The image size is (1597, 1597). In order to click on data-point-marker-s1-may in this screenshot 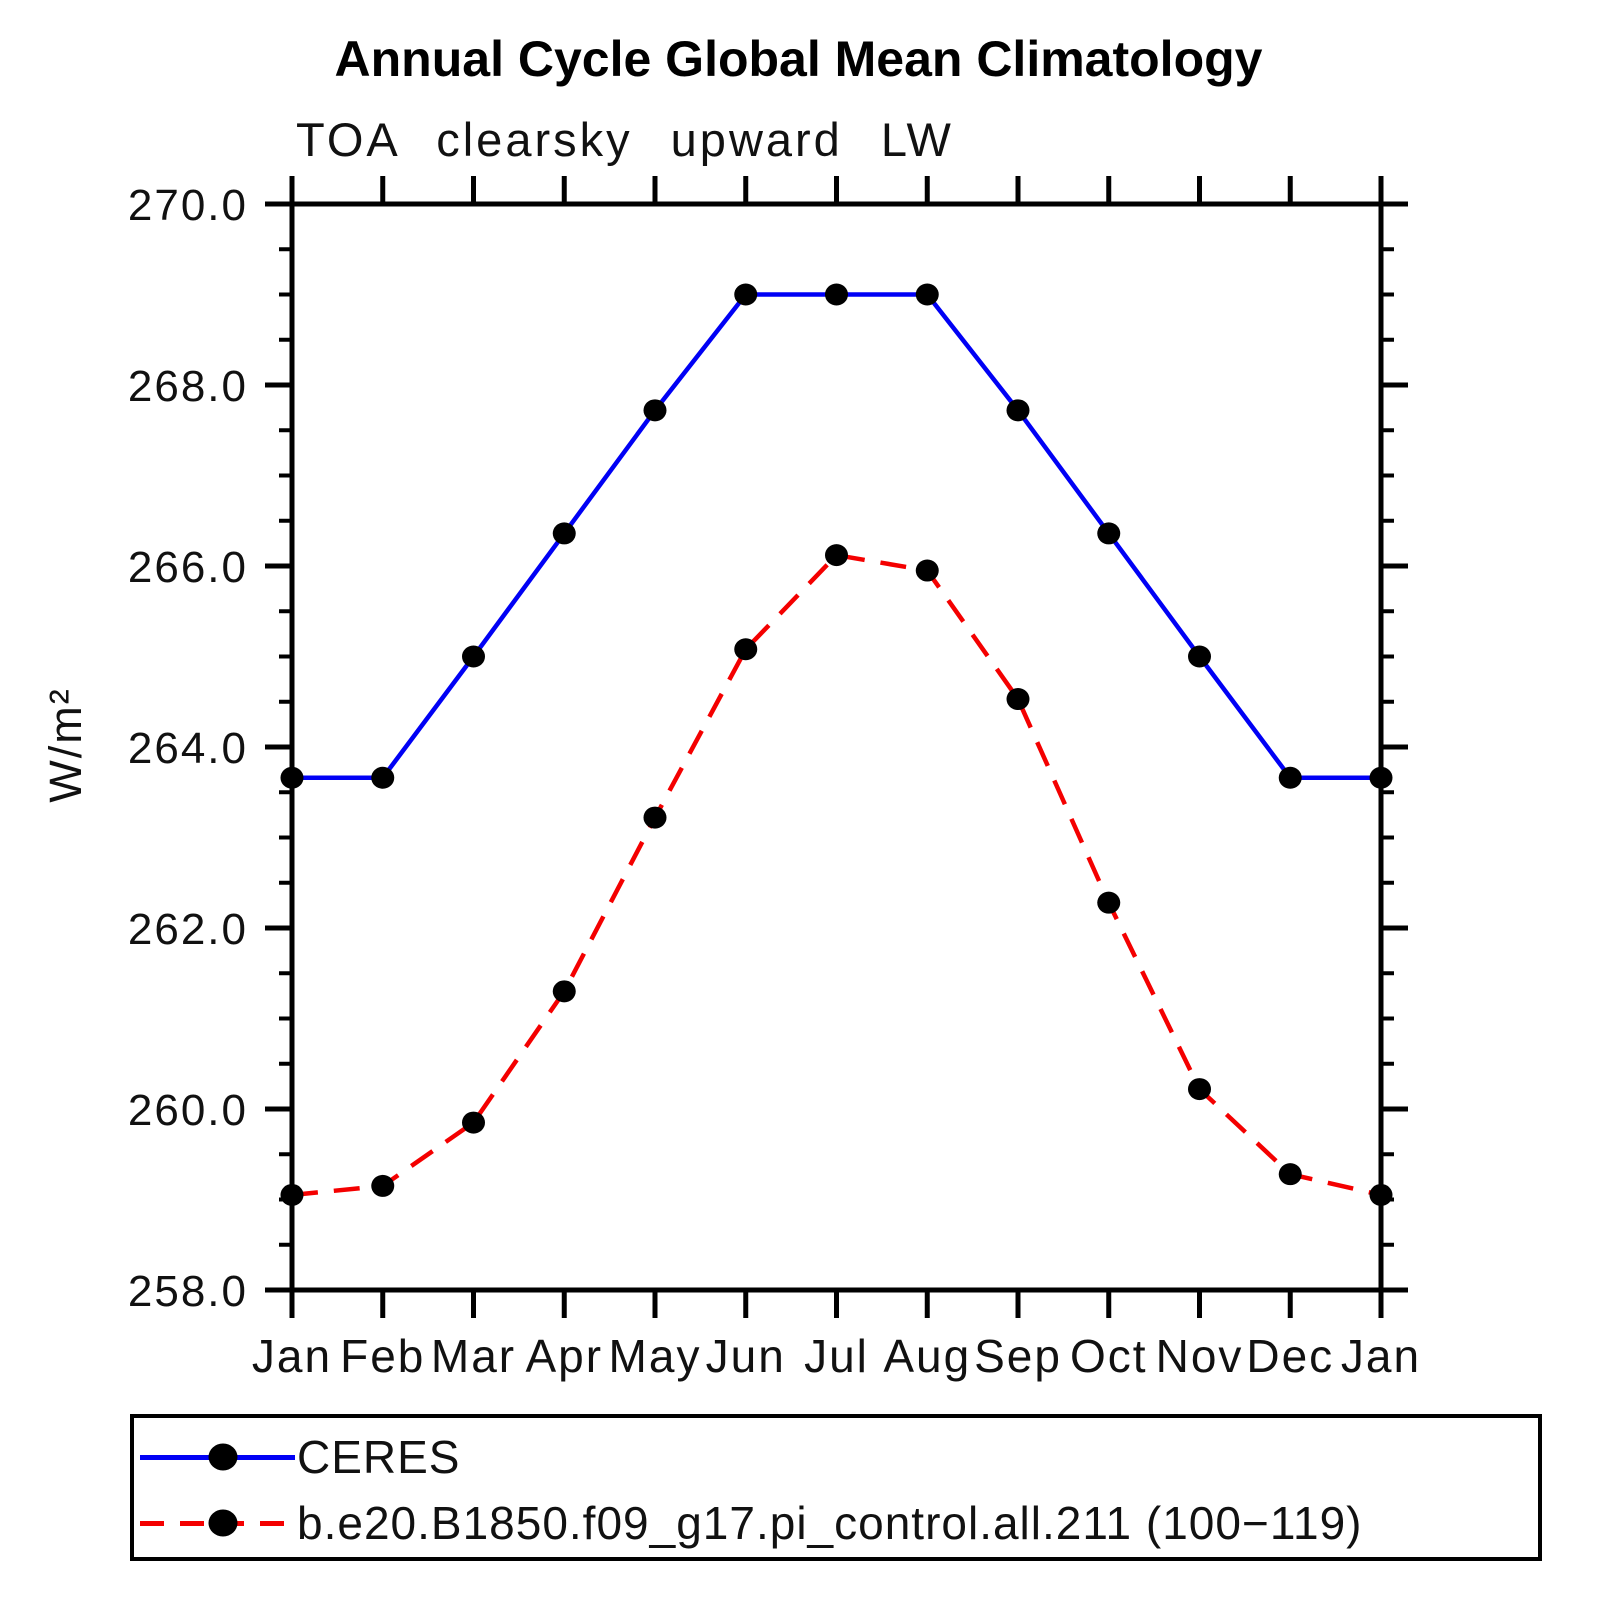, I will do `click(655, 817)`.